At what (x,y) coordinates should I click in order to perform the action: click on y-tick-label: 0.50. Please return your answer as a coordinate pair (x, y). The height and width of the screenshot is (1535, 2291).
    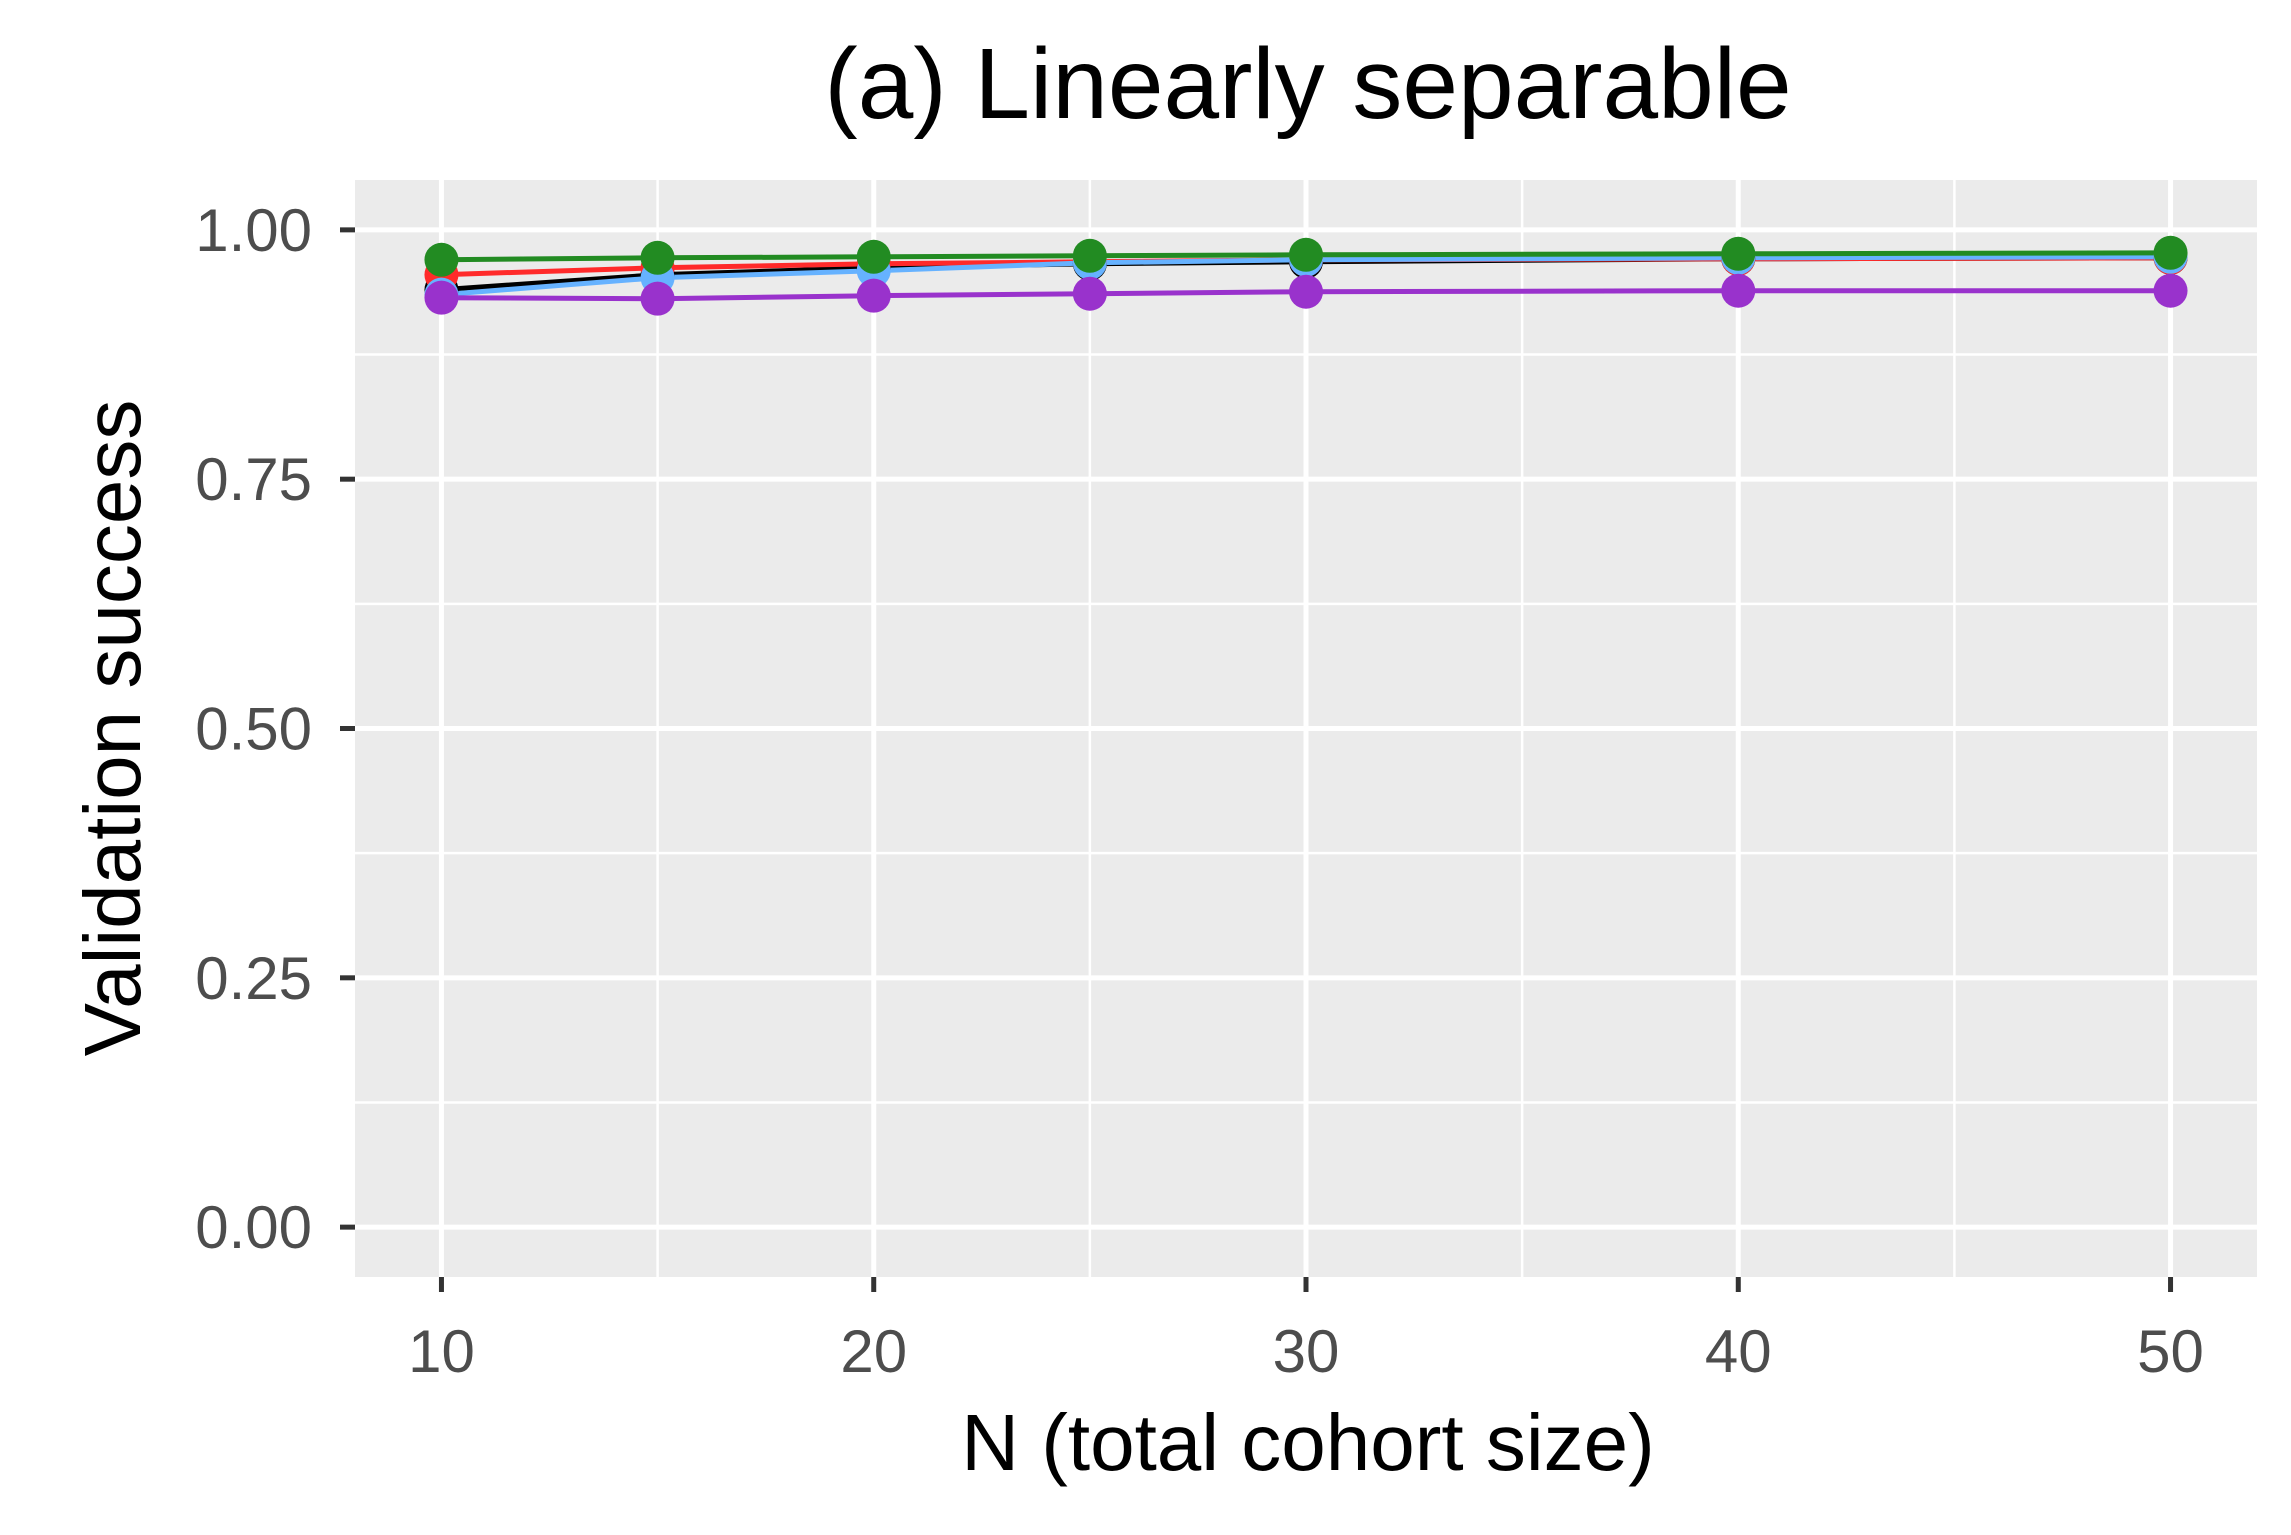
    Looking at the image, I should click on (253, 729).